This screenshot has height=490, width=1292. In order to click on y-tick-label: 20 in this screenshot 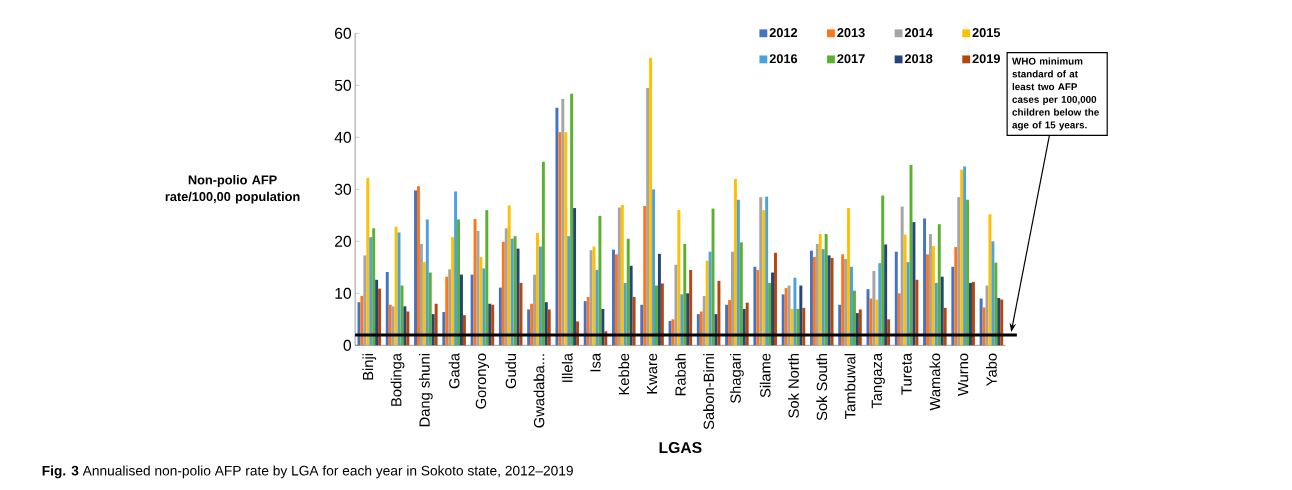, I will do `click(343, 242)`.